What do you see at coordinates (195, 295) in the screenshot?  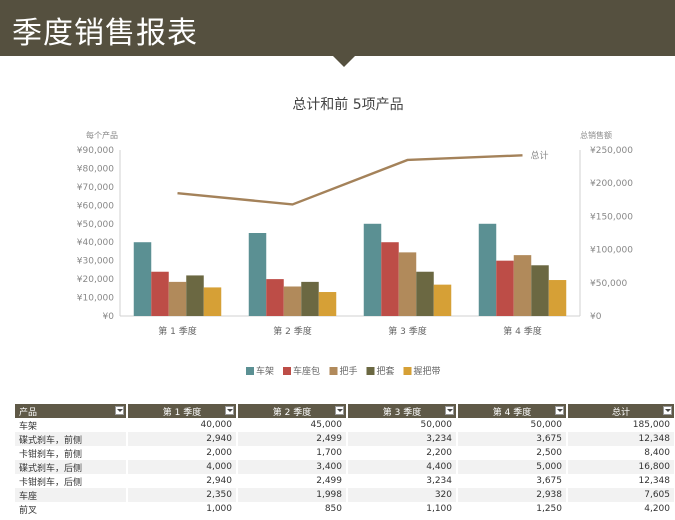 I see `bar-把套` at bounding box center [195, 295].